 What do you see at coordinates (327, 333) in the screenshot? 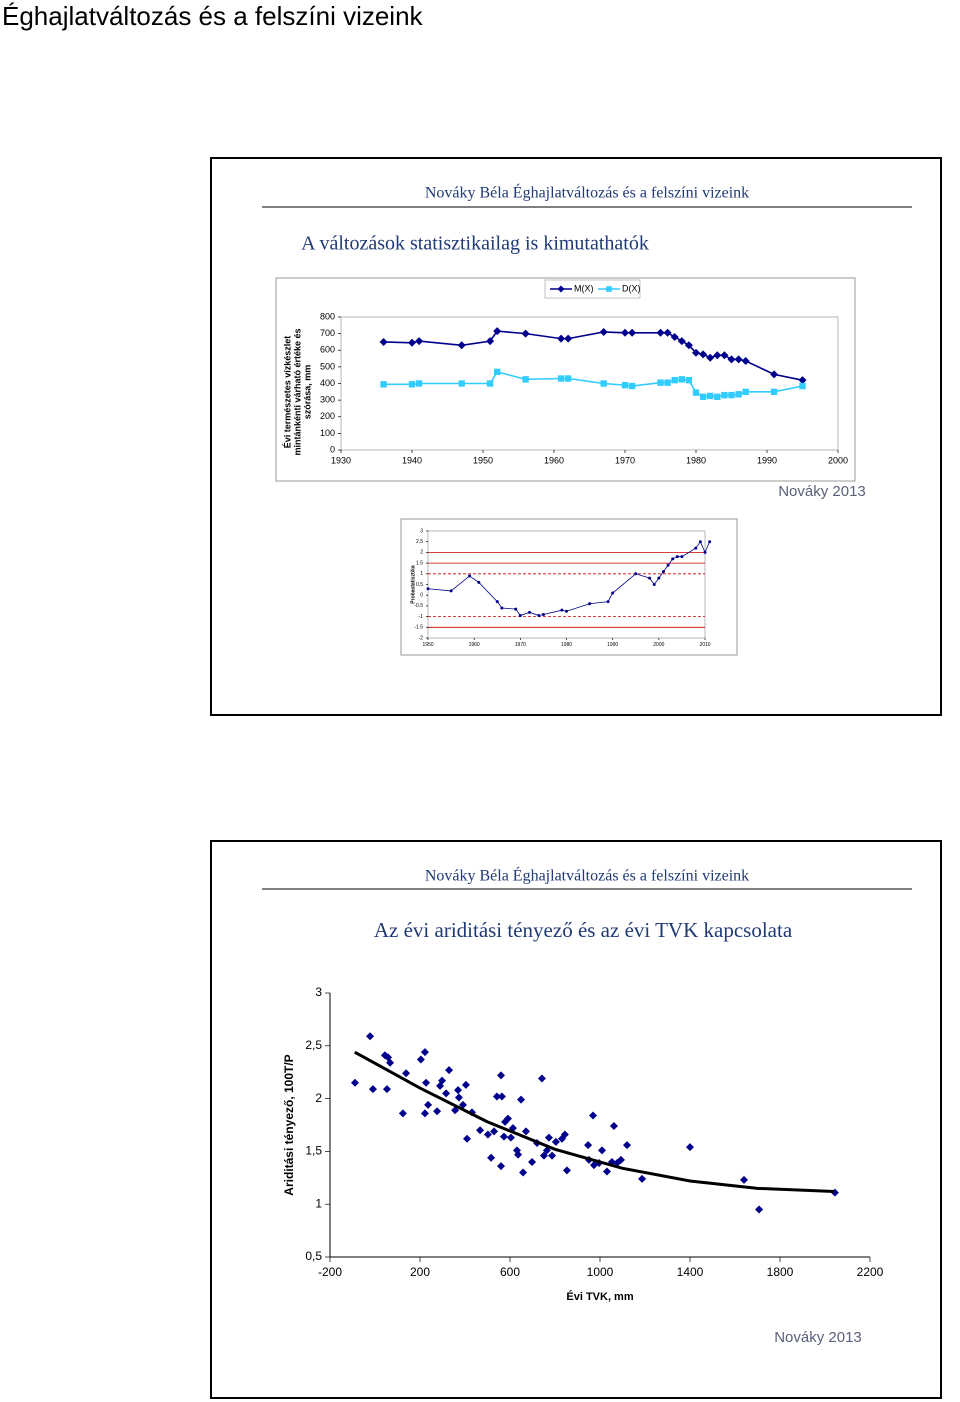
I see `y-tick-label: 700` at bounding box center [327, 333].